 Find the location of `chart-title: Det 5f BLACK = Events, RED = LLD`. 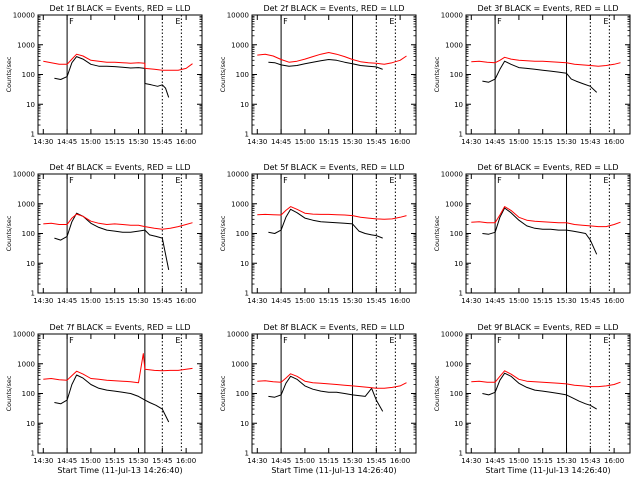

chart-title: Det 5f BLACK = Events, RED = LLD is located at coordinates (333, 167).